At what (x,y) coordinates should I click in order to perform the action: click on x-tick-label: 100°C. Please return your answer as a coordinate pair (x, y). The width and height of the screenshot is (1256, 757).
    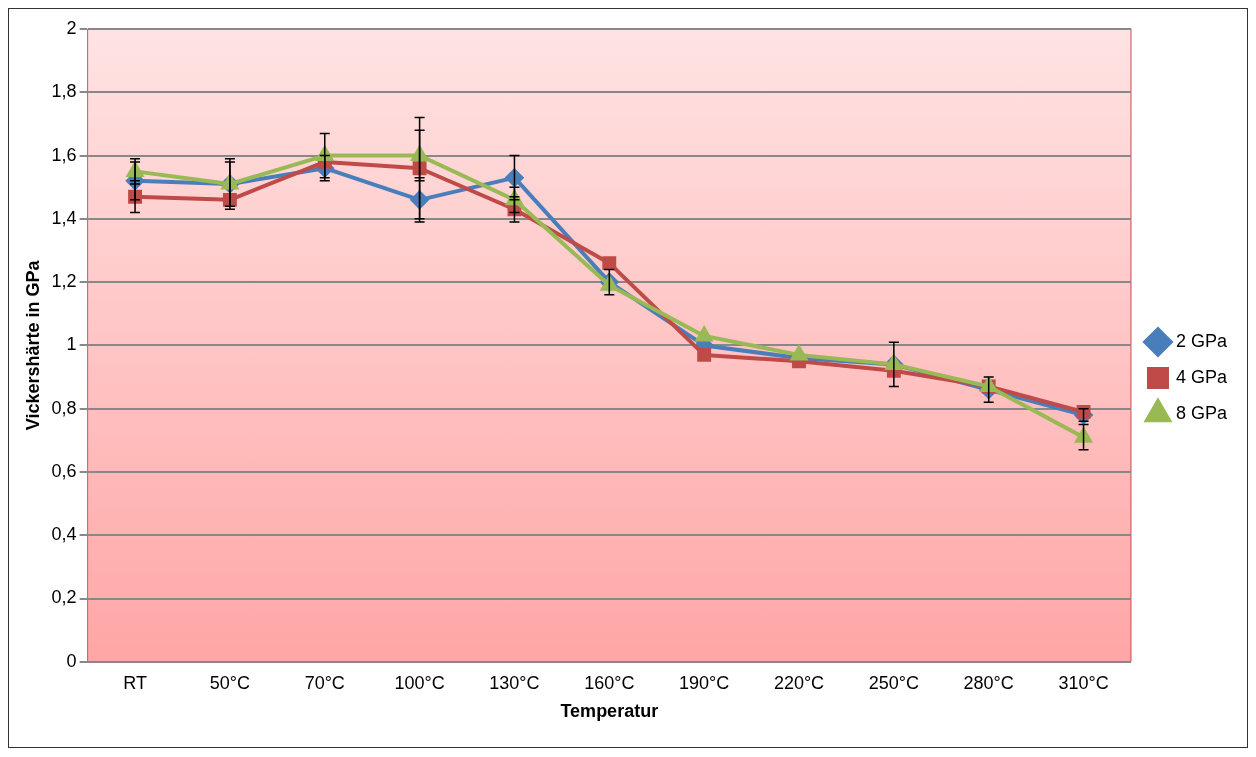
    Looking at the image, I should click on (419, 682).